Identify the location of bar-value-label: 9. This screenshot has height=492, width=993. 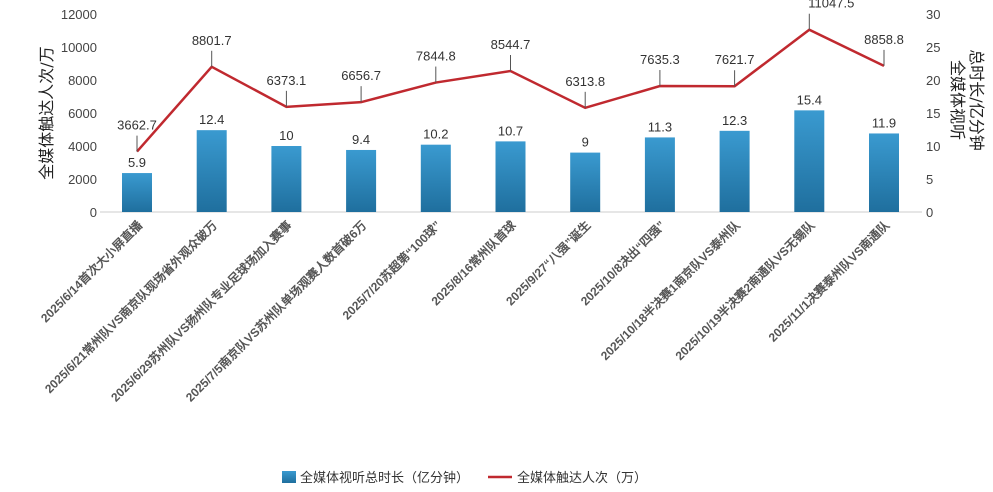
(585, 142).